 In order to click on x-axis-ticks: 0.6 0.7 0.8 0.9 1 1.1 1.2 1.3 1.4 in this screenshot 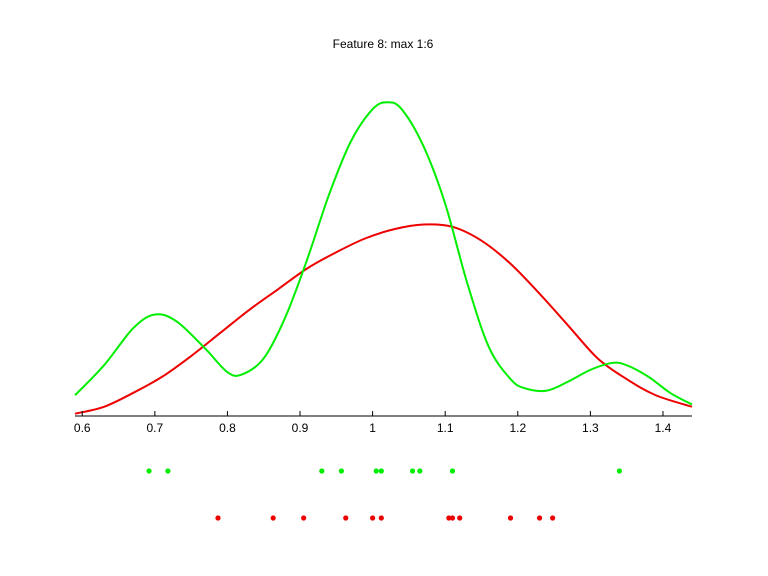, I will do `click(373, 423)`.